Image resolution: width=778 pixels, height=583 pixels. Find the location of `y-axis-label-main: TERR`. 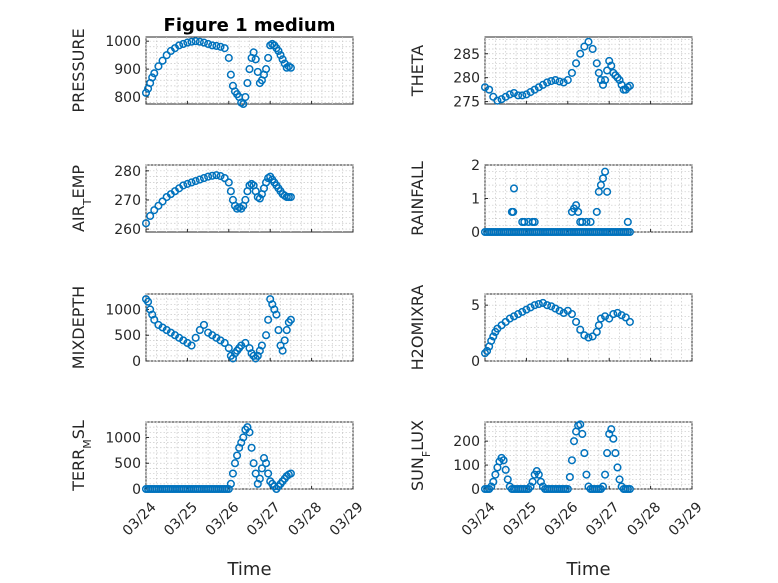

y-axis-label-main: TERR is located at coordinates (78, 470).